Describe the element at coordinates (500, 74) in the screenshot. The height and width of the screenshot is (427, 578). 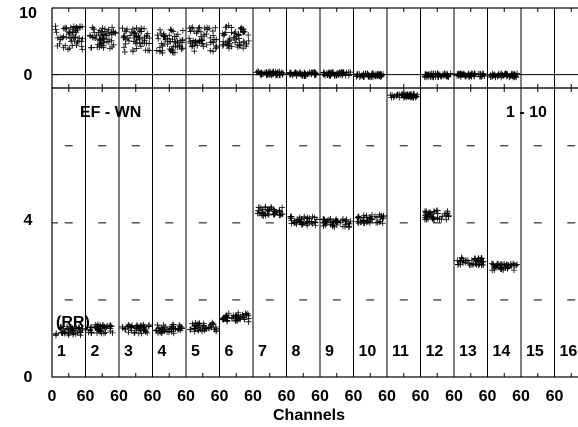
I see `top-point-ch14` at that location.